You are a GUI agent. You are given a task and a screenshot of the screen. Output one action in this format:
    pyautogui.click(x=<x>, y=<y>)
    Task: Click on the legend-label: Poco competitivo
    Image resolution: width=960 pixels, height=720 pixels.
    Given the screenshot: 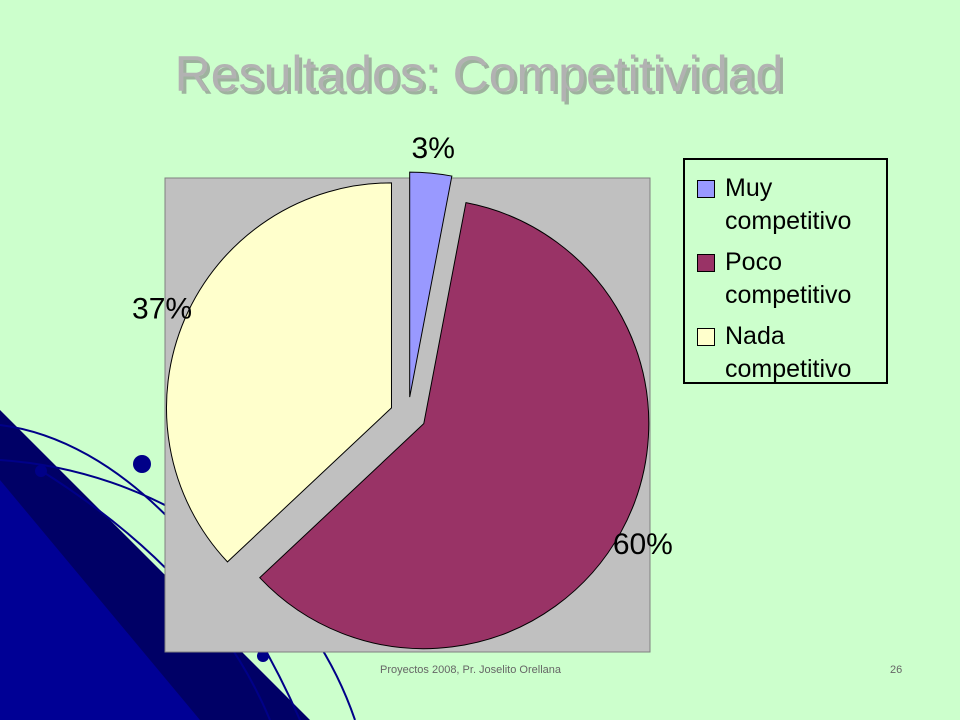 What is the action you would take?
    pyautogui.click(x=788, y=278)
    